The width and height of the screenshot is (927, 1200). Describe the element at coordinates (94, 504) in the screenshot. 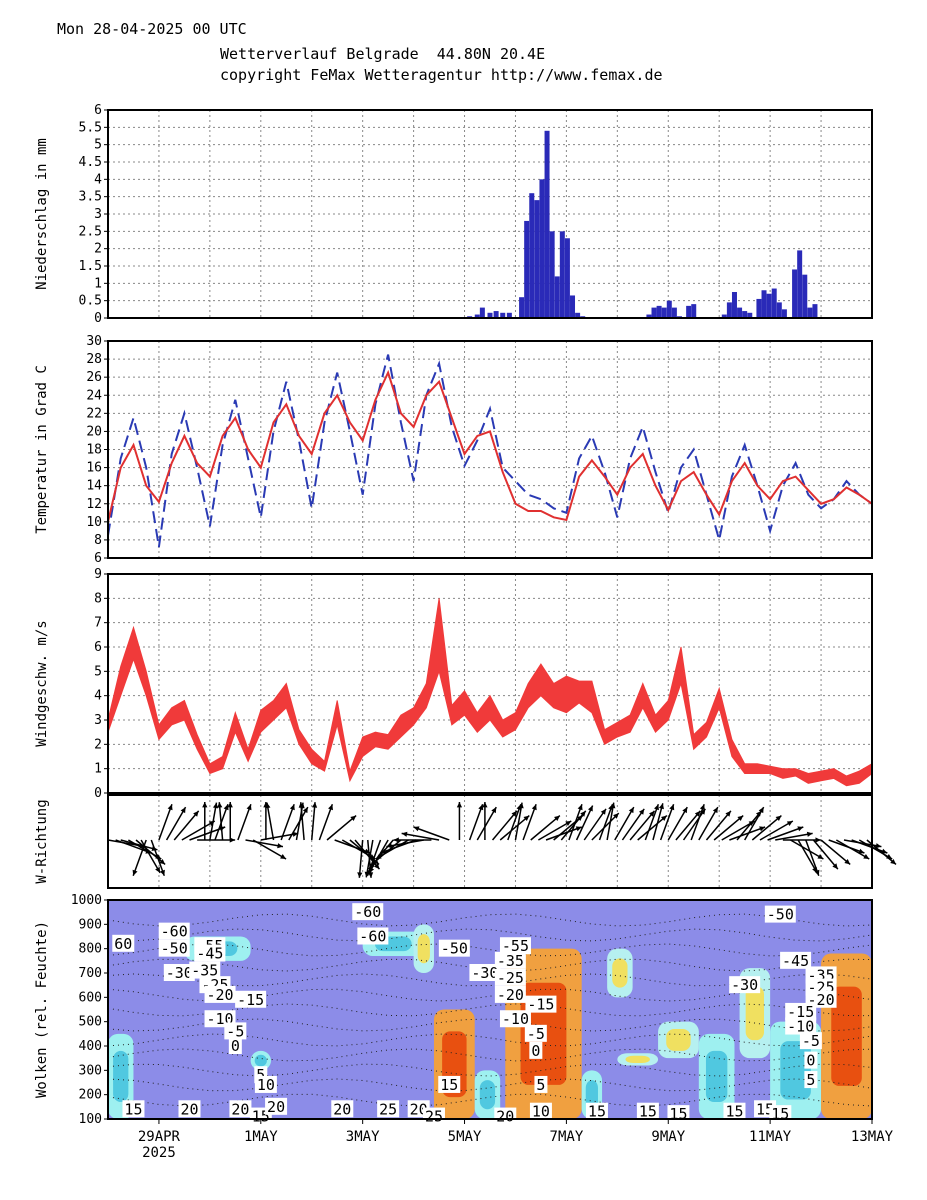

I see `temp-y-tick-label: 12` at that location.